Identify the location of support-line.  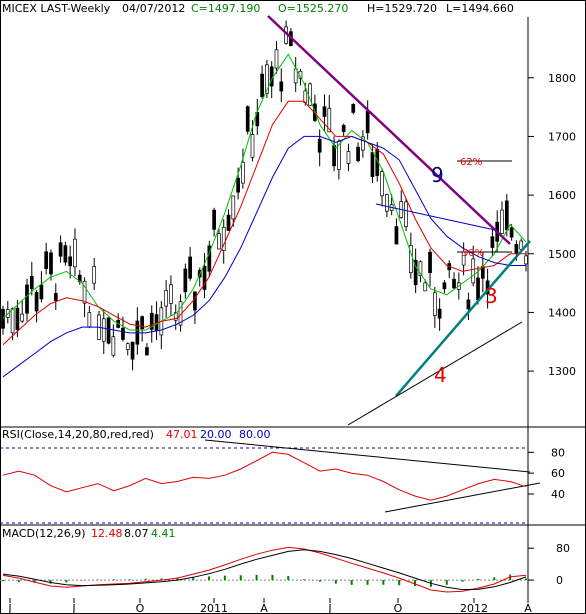
(435, 373).